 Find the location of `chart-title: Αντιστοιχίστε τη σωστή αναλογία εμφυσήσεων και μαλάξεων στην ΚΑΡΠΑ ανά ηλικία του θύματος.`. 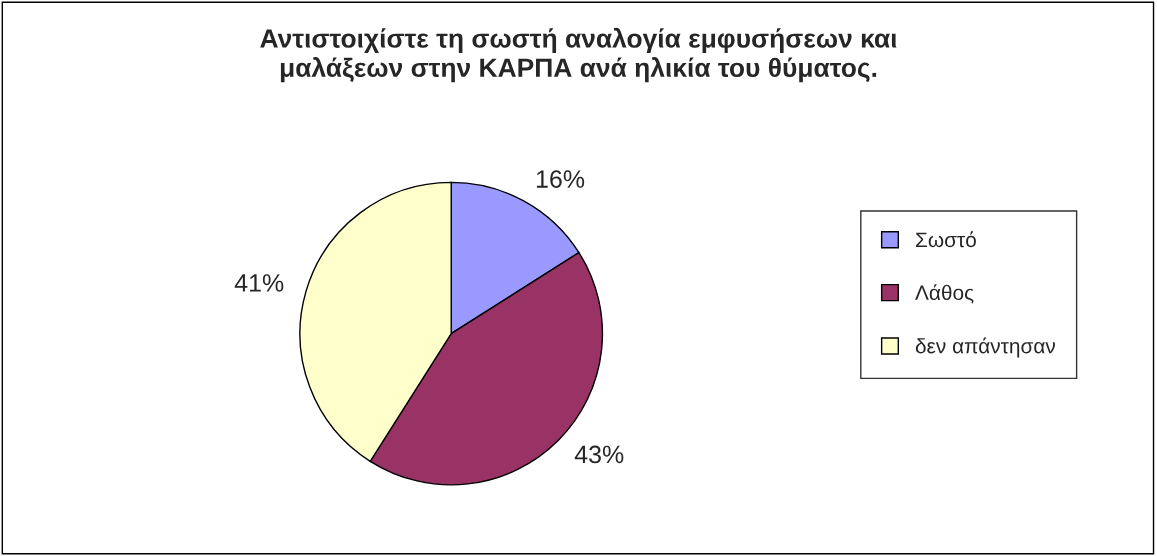

chart-title: Αντιστοιχίστε τη σωστή αναλογία εμφυσήσεων και μαλάξεων στην ΚΑΡΠΑ ανά ηλικία του θύματος. is located at coordinates (578, 55).